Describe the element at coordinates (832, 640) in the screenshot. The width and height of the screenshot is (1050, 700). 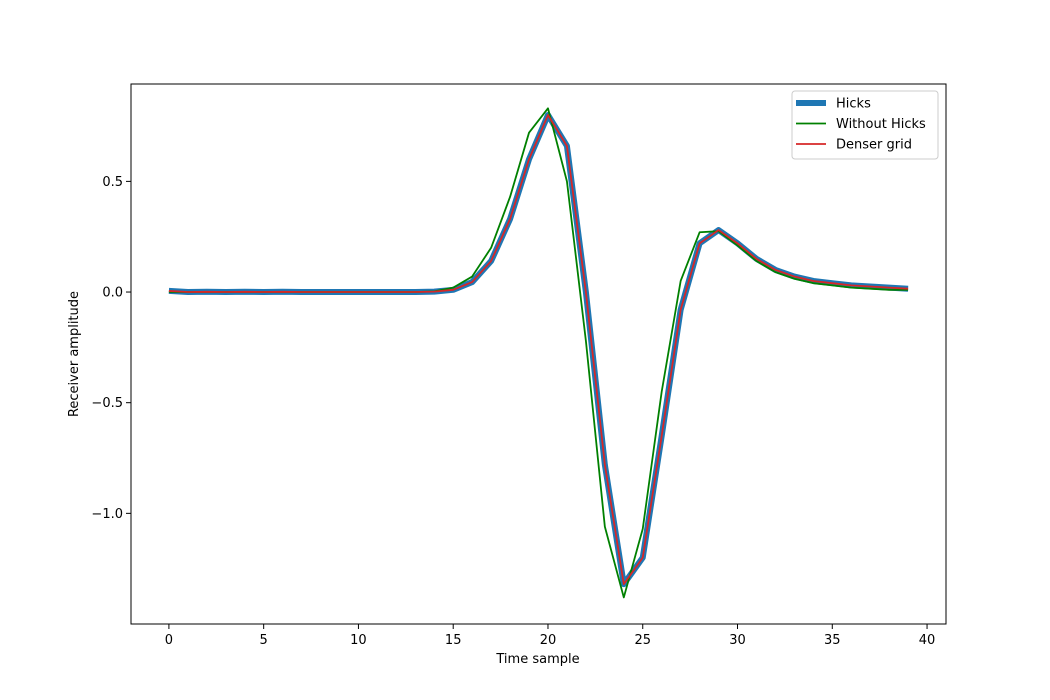
I see `x-tick-label: 35` at that location.